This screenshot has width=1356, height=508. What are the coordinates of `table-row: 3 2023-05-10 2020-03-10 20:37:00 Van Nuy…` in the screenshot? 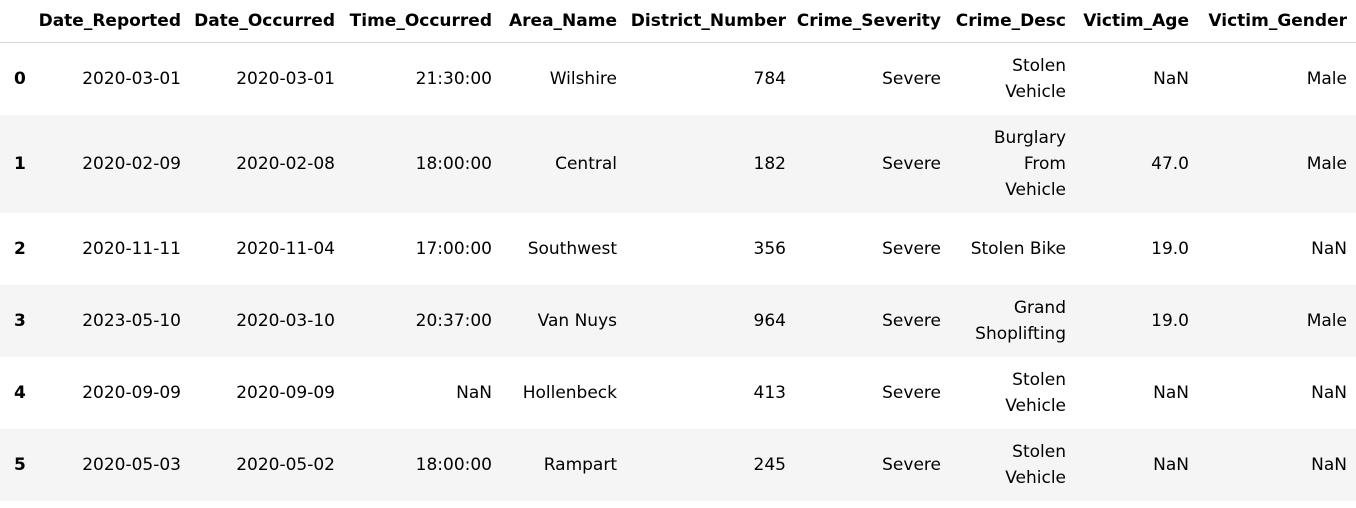 It's located at (678, 320).